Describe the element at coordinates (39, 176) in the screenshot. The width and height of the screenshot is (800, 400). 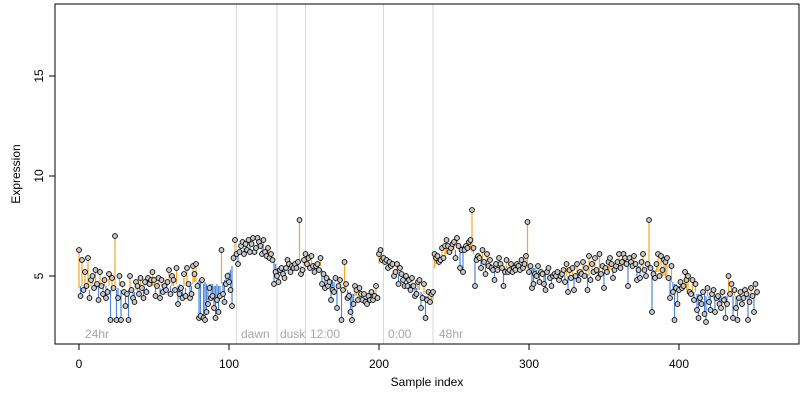
I see `y-tick-label-1: 10` at that location.